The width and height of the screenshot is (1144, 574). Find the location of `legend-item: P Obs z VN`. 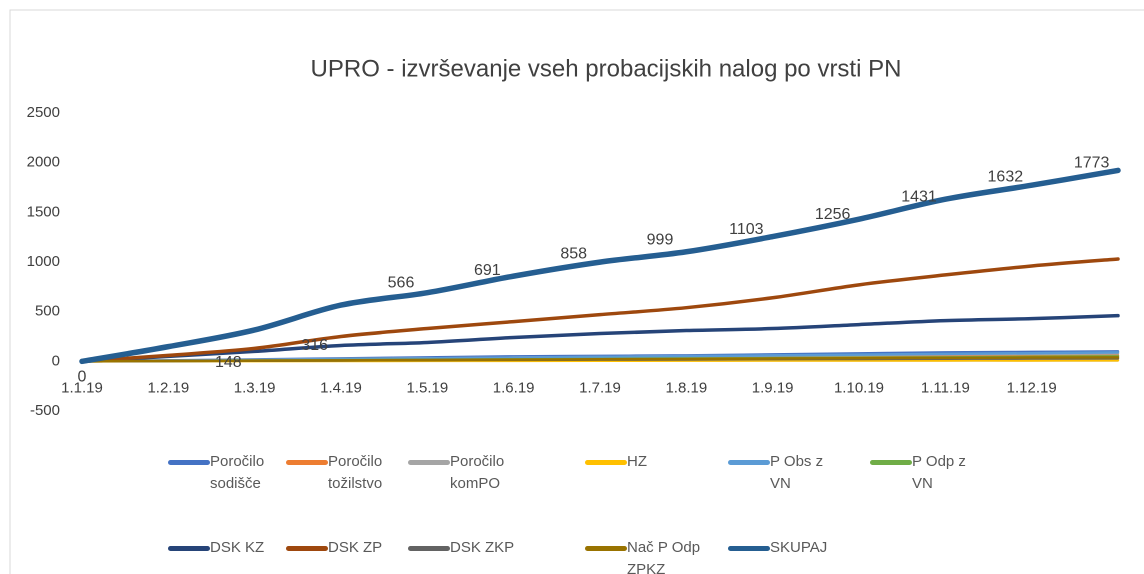

legend-item: P Obs z VN is located at coordinates (788, 473).